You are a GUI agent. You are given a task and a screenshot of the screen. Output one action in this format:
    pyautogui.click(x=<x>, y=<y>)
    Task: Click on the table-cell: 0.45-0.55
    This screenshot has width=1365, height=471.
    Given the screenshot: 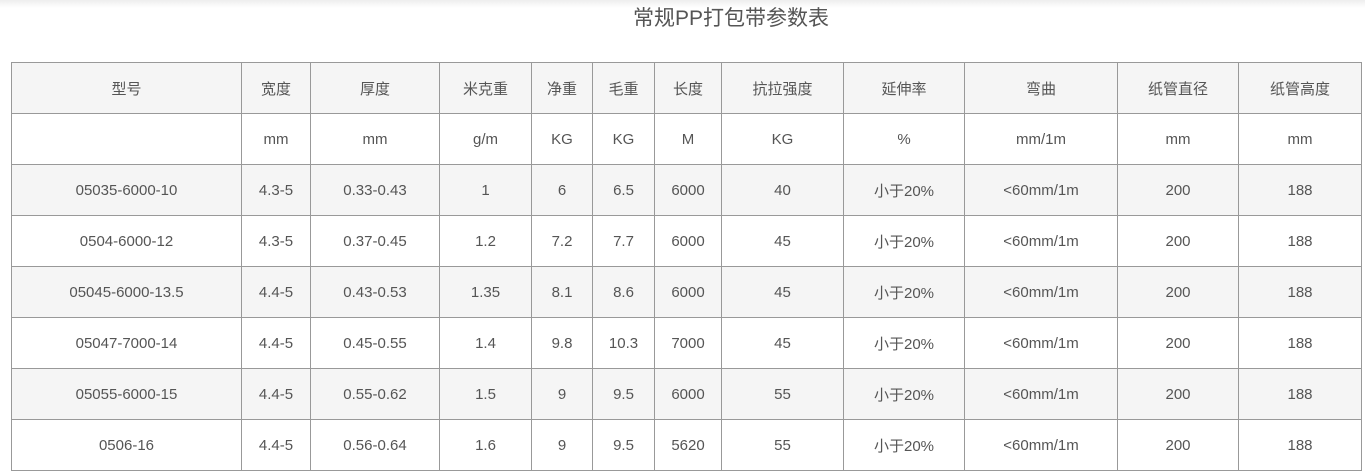 What is the action you would take?
    pyautogui.click(x=375, y=343)
    